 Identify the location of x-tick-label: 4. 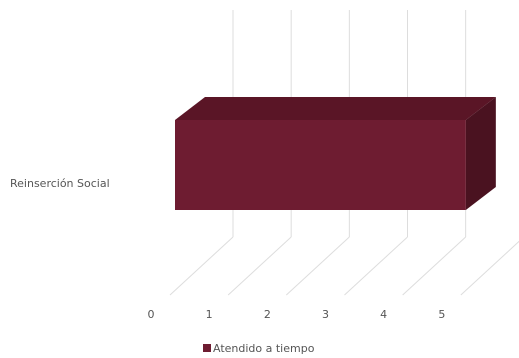
(383, 314).